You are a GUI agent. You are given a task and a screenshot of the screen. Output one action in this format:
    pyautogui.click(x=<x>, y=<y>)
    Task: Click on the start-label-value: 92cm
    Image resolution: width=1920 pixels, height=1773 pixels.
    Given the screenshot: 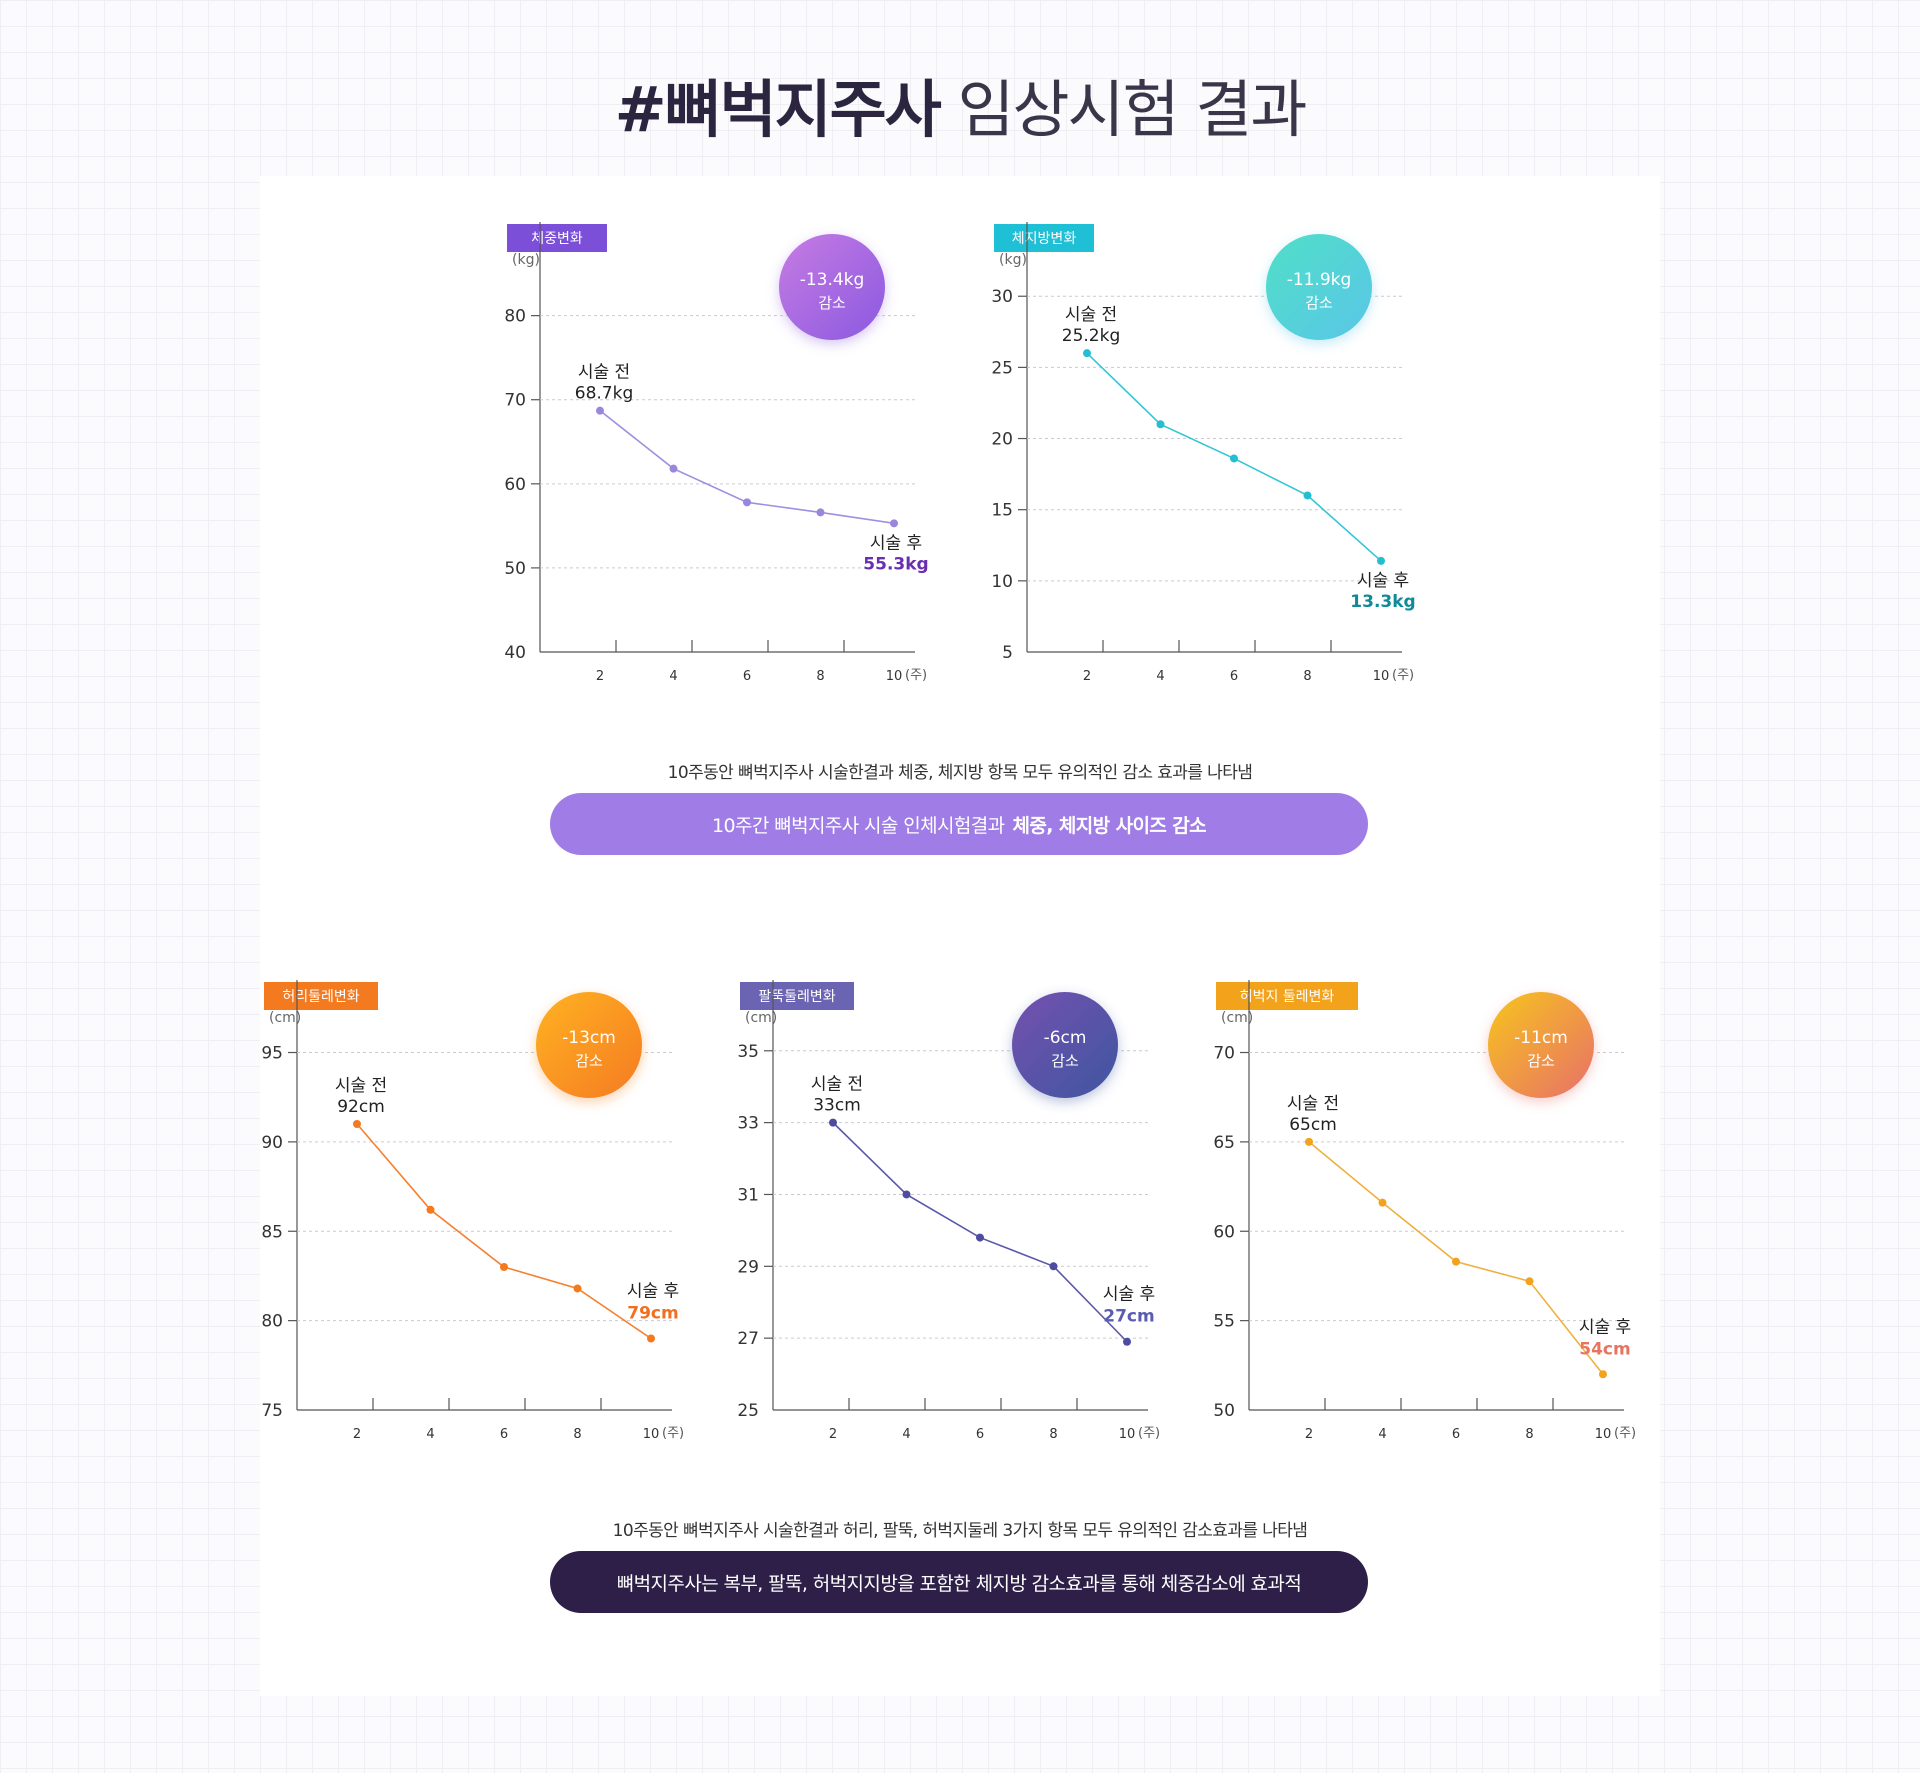 What is the action you would take?
    pyautogui.click(x=361, y=1107)
    